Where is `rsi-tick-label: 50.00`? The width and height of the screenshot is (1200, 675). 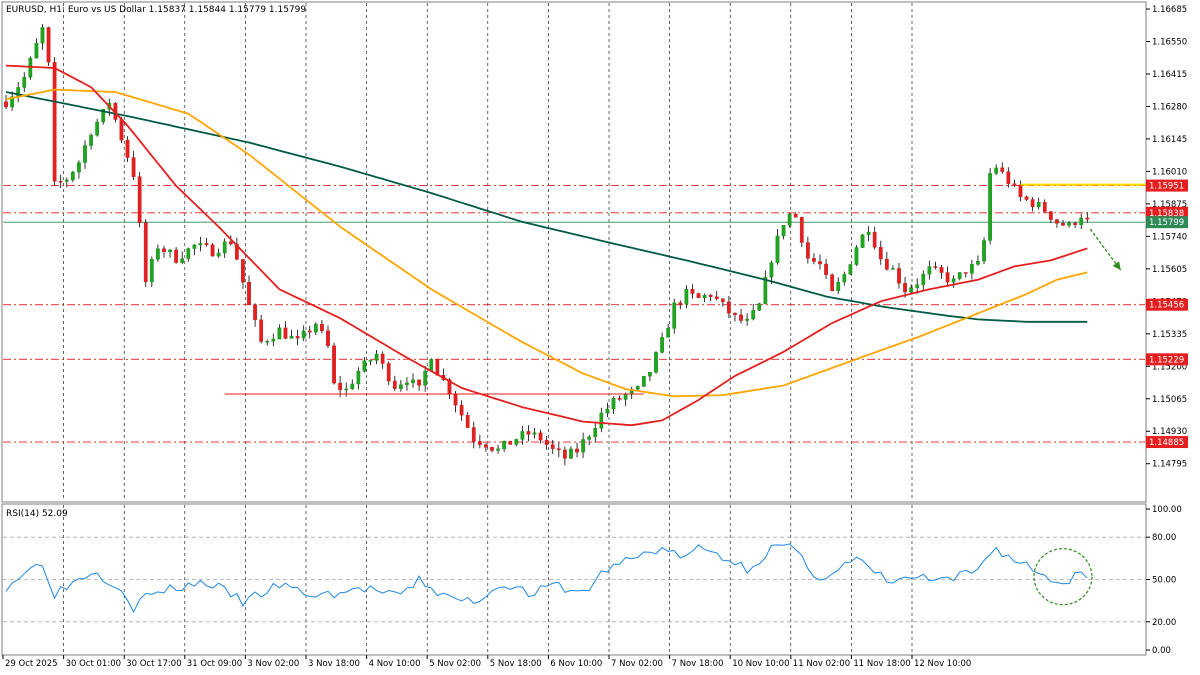
rsi-tick-label: 50.00 is located at coordinates (1164, 581).